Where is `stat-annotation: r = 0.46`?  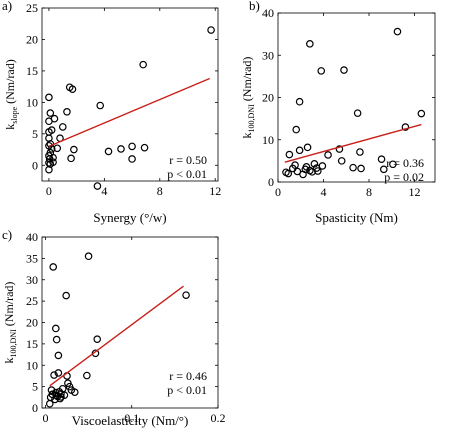 stat-annotation: r = 0.46 is located at coordinates (188, 376).